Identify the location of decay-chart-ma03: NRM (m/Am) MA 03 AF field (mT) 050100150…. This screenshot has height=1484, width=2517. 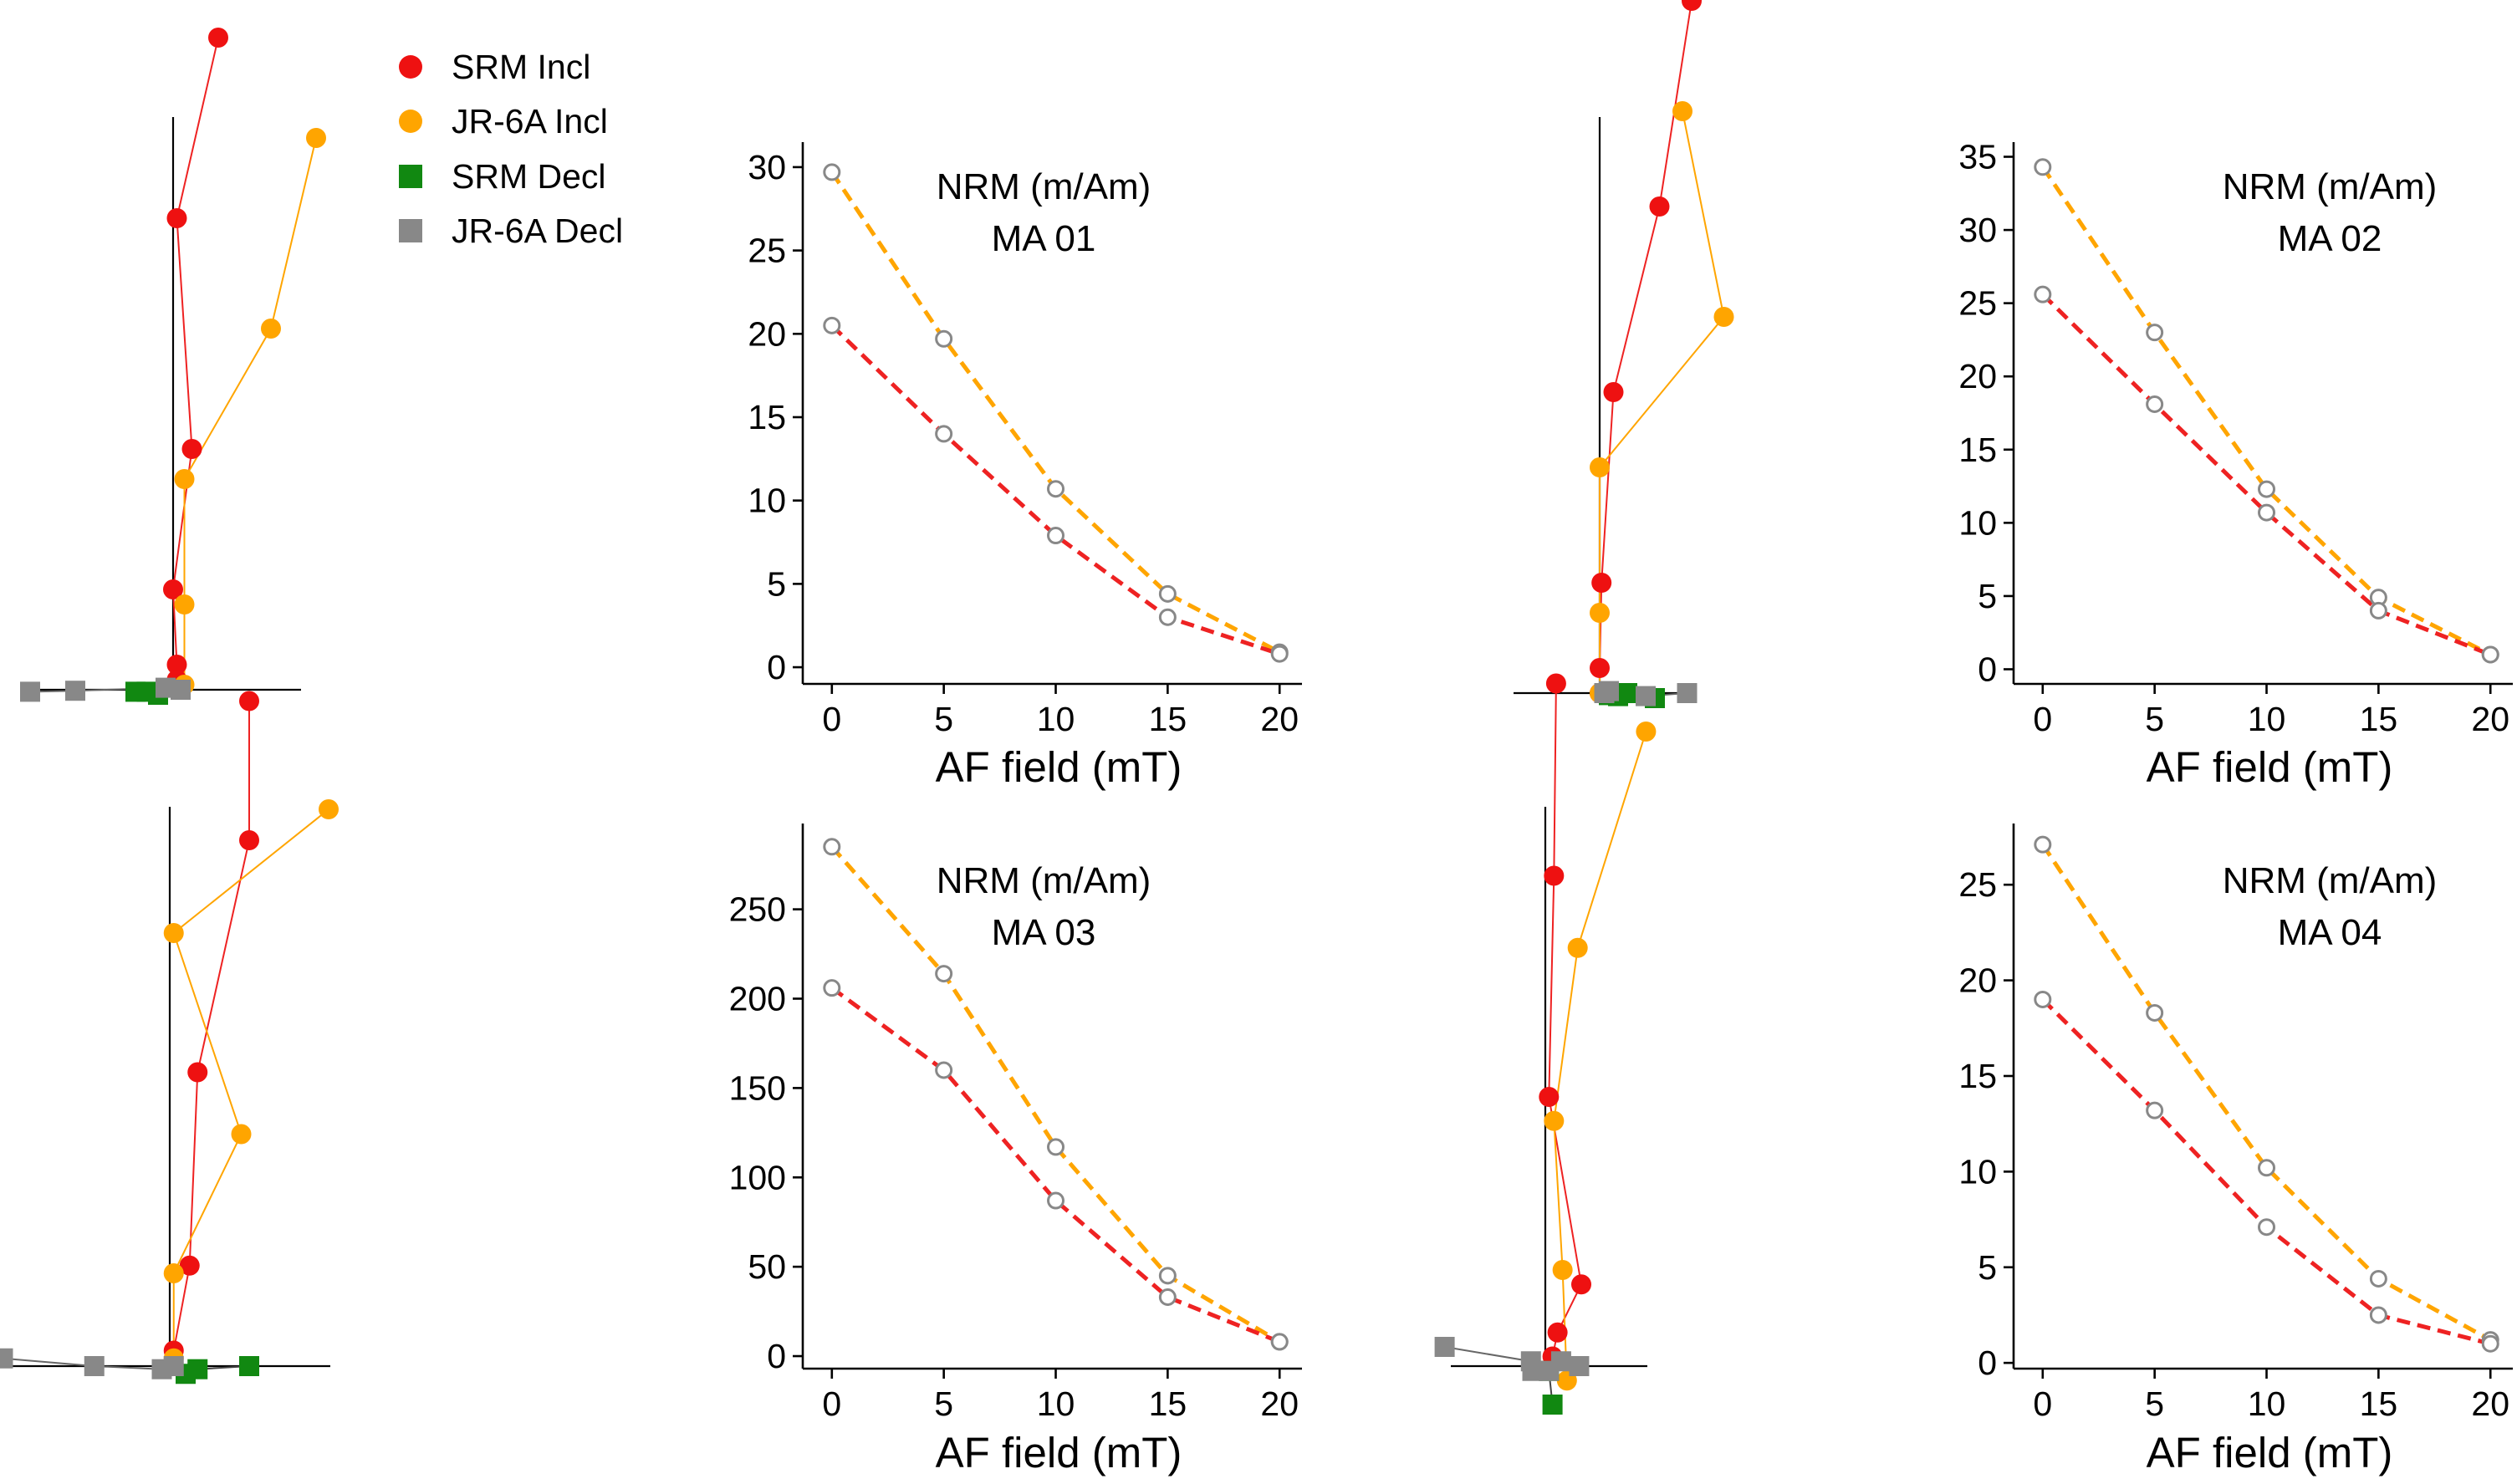
(1016, 1150).